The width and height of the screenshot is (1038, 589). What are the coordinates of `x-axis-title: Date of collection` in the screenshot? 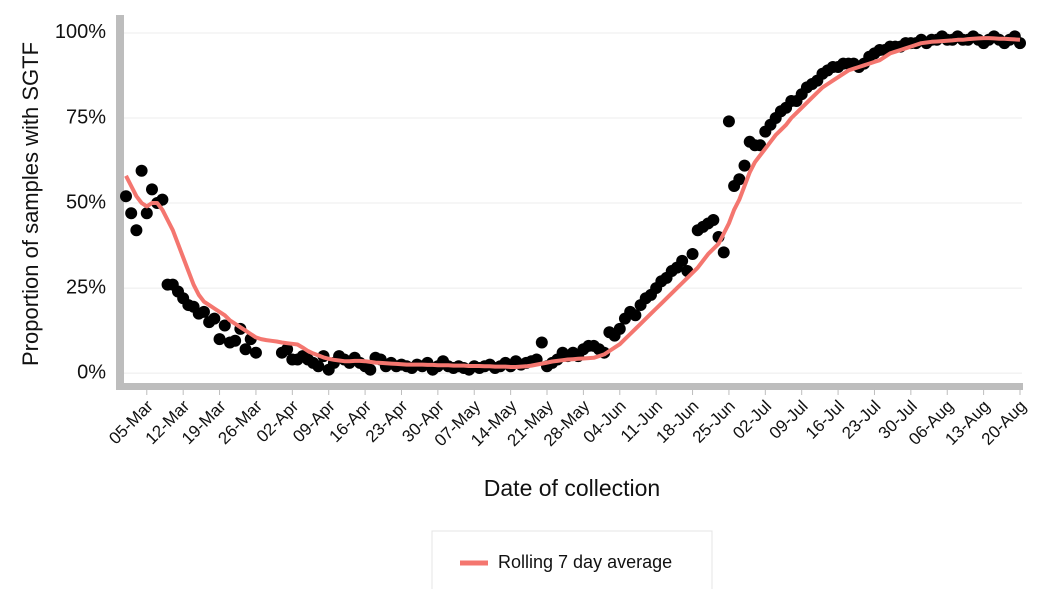 It's located at (572, 488).